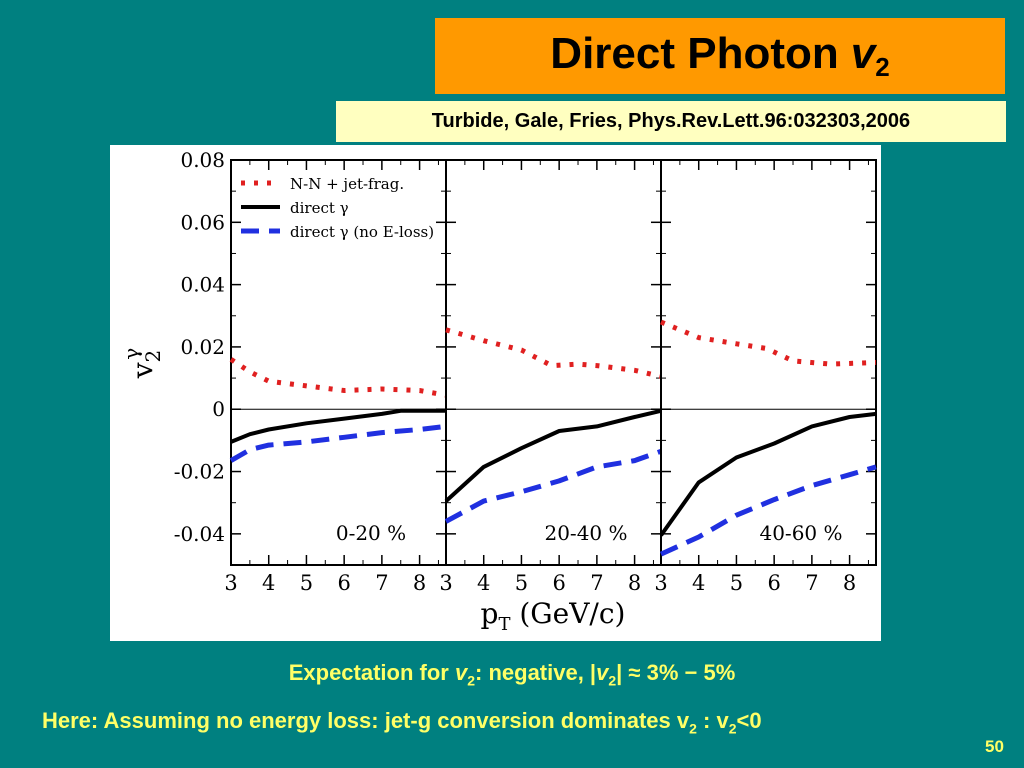 Image resolution: width=1024 pixels, height=768 pixels. Describe the element at coordinates (371, 533) in the screenshot. I see `panel-label-1: 0-20 %` at that location.